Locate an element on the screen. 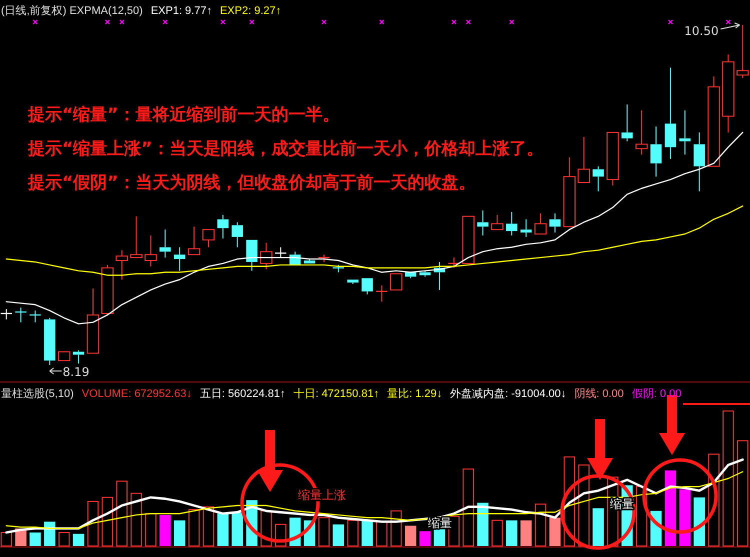 This screenshot has width=750, height=557. text: EXP2: 9.27↑ is located at coordinates (251, 11).